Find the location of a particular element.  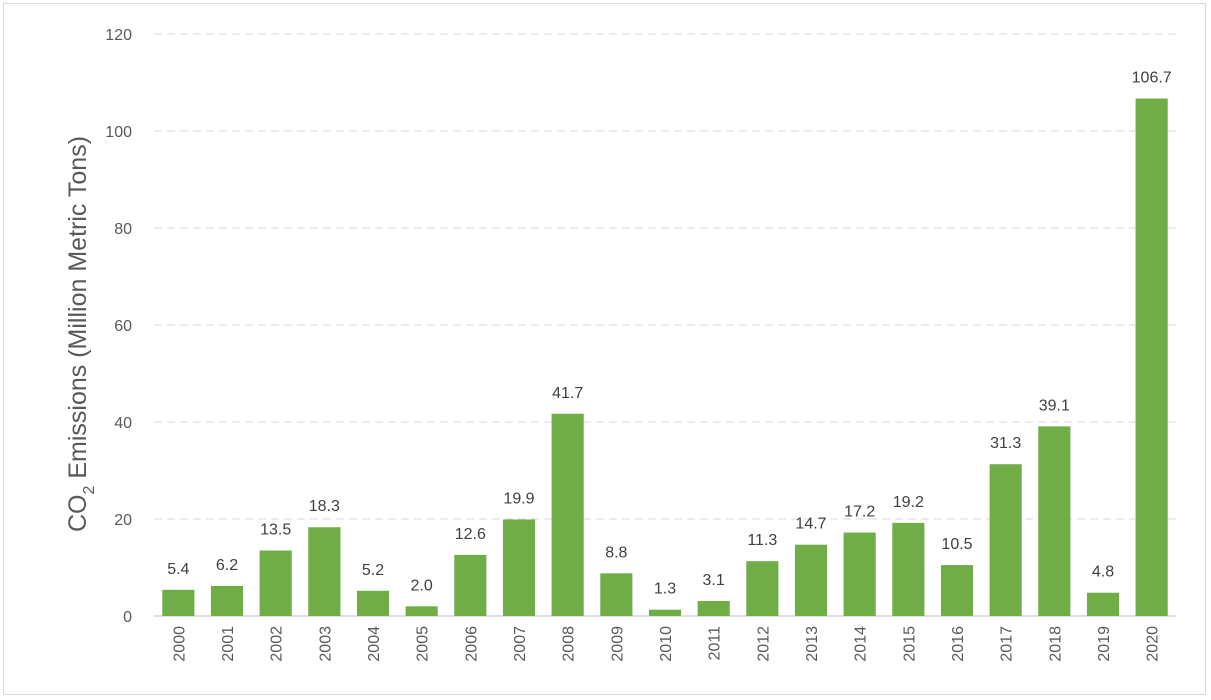

data-label: 5.2 is located at coordinates (373, 570).